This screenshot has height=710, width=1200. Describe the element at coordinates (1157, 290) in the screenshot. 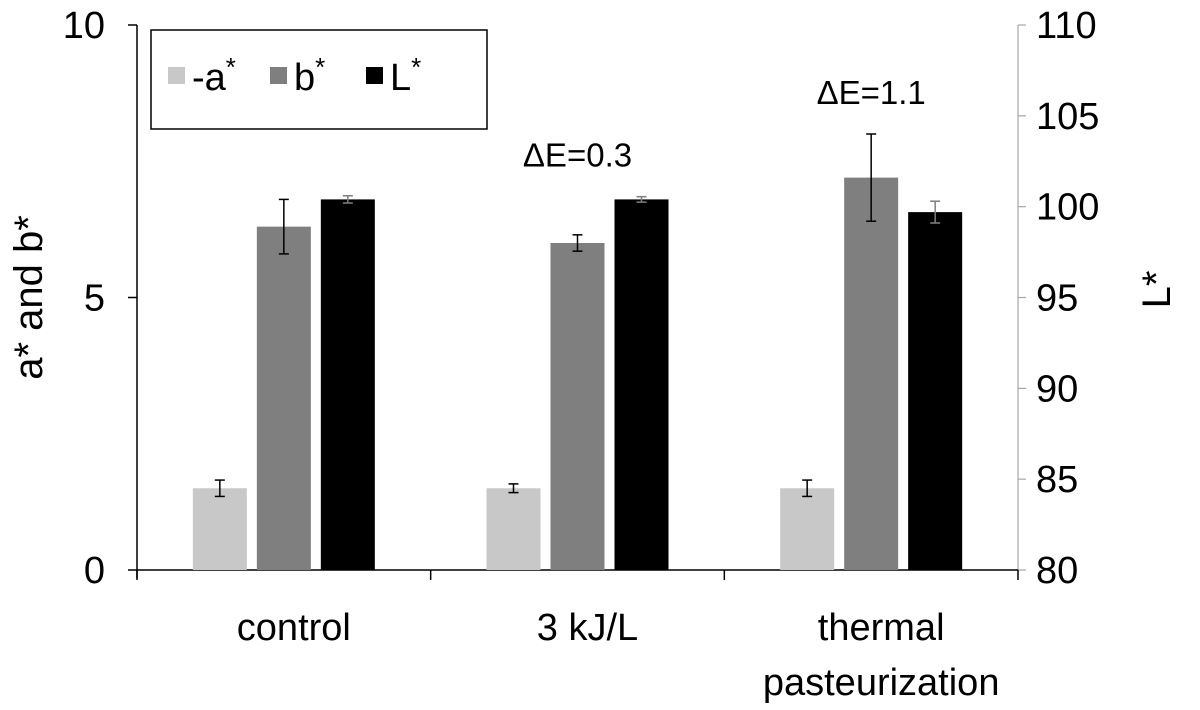

I see `right-axis-title: L*` at that location.